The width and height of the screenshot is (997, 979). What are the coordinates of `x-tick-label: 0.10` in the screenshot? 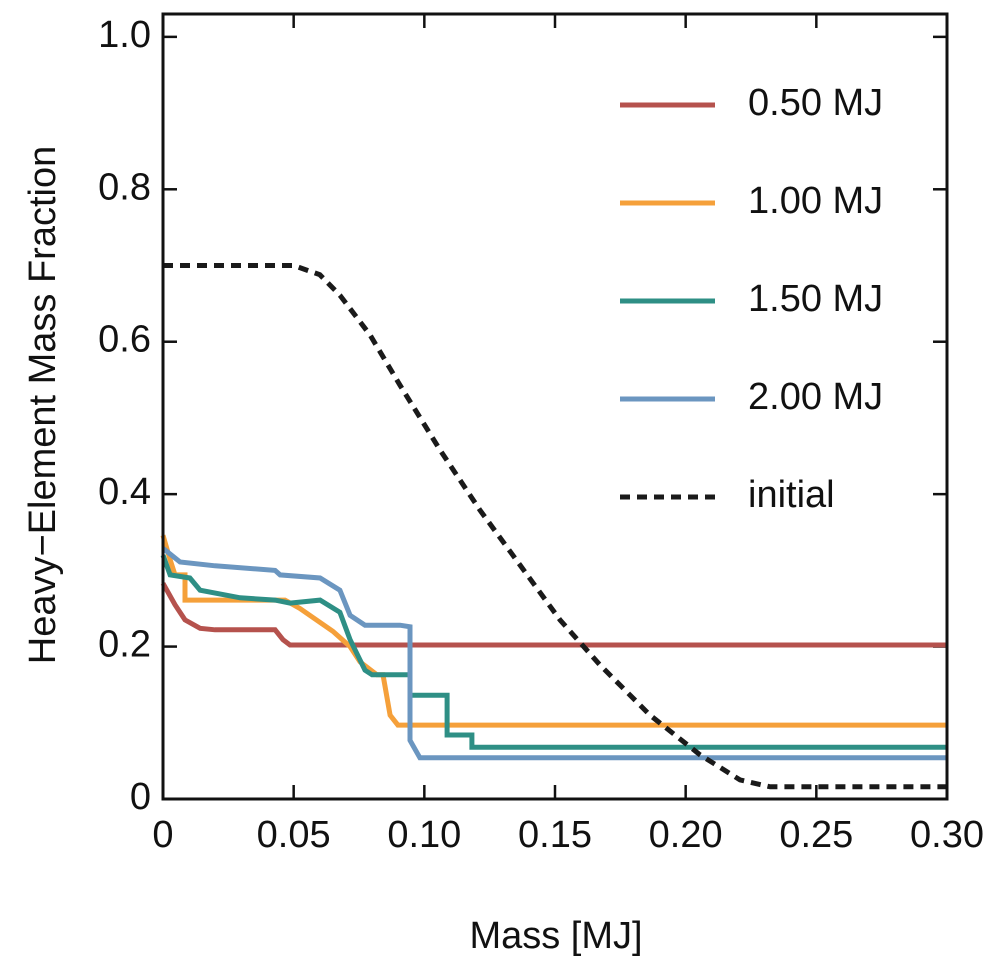 It's located at (424, 835).